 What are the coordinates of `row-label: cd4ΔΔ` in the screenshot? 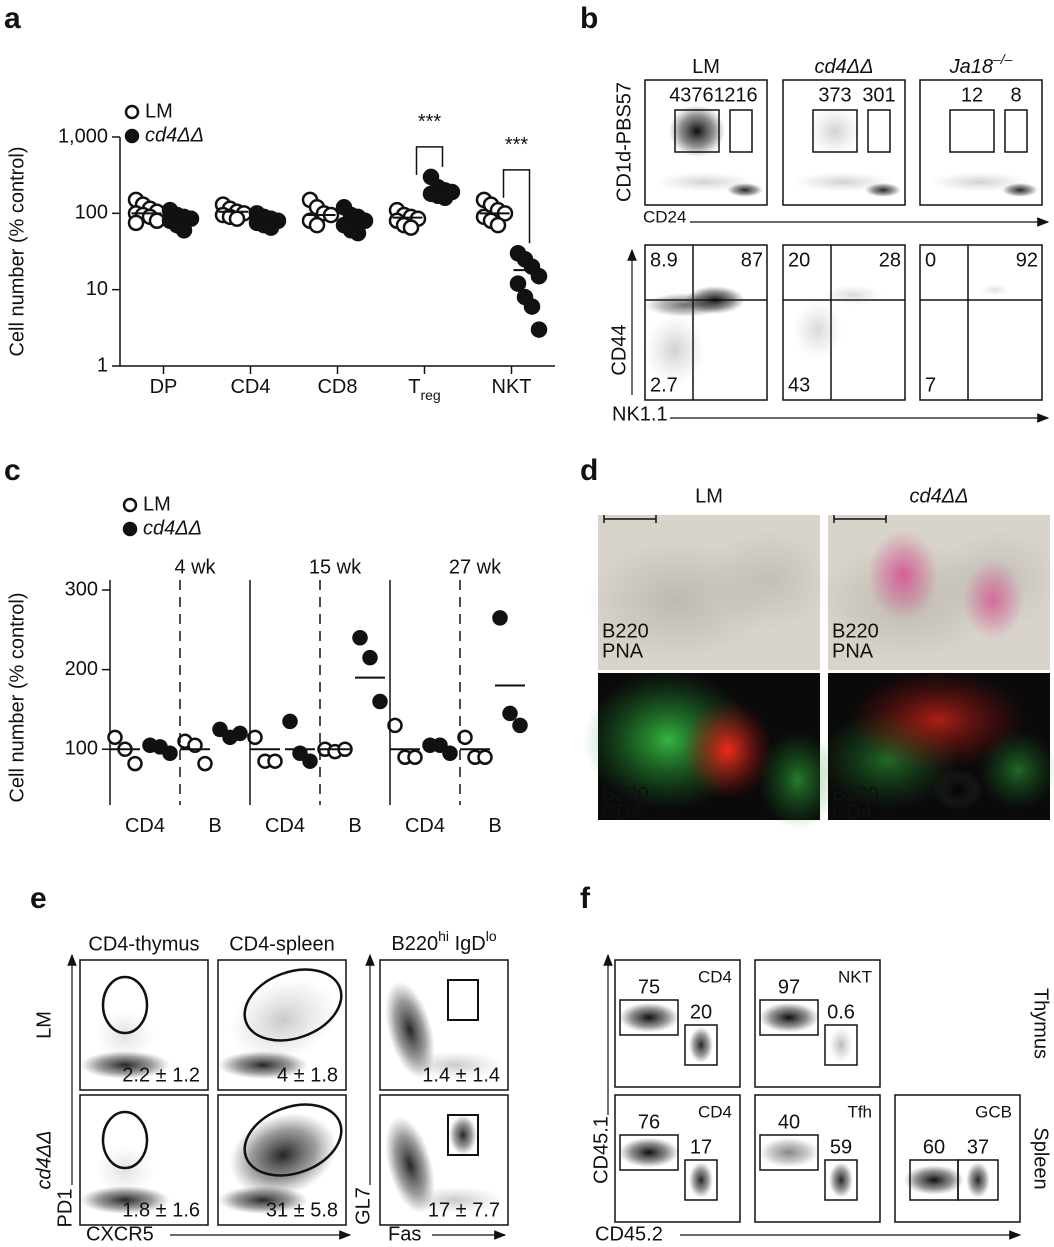 It's located at (44, 1159).